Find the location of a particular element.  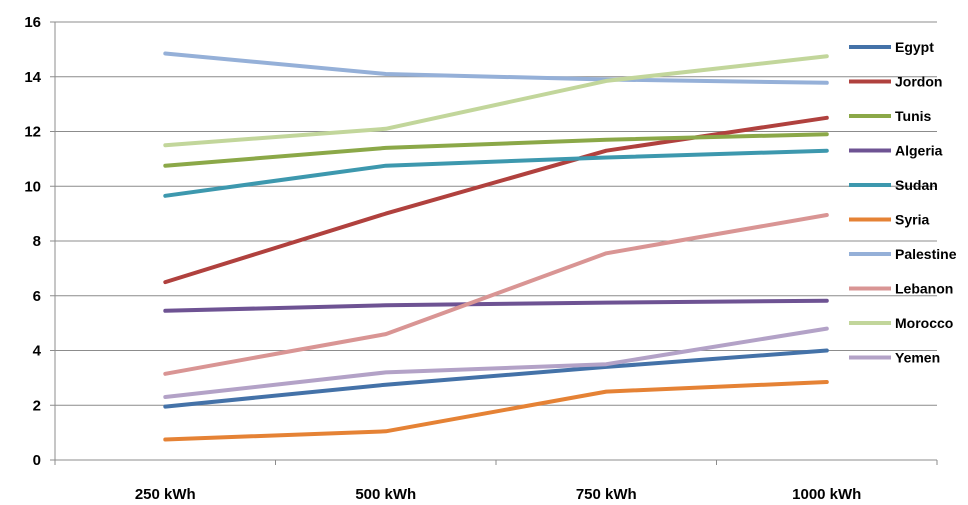

x-tick-label: 250 kWh is located at coordinates (165, 494).